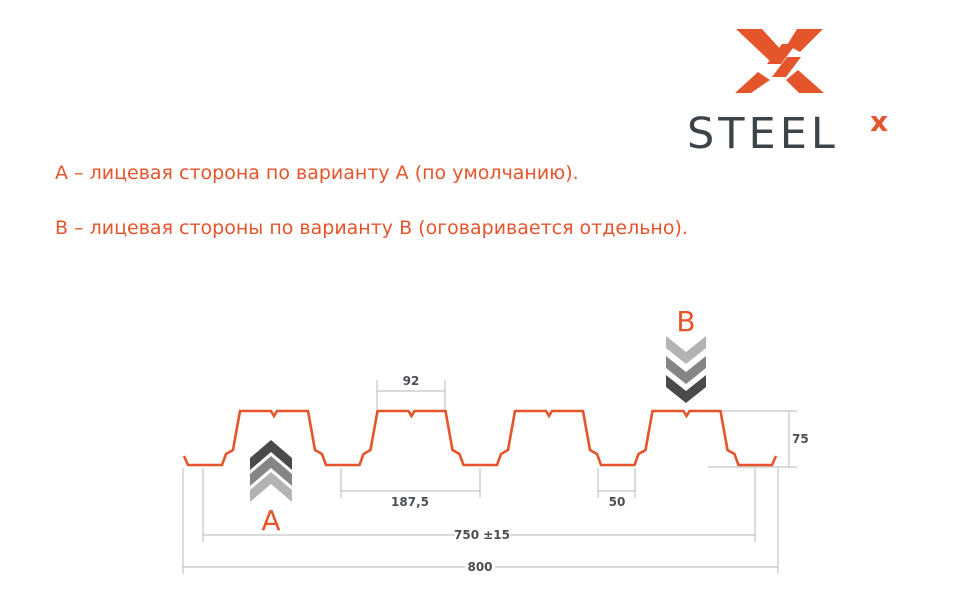 This screenshot has height=597, width=970. What do you see at coordinates (617, 502) in the screenshot?
I see `dim-bottom-width: 50` at bounding box center [617, 502].